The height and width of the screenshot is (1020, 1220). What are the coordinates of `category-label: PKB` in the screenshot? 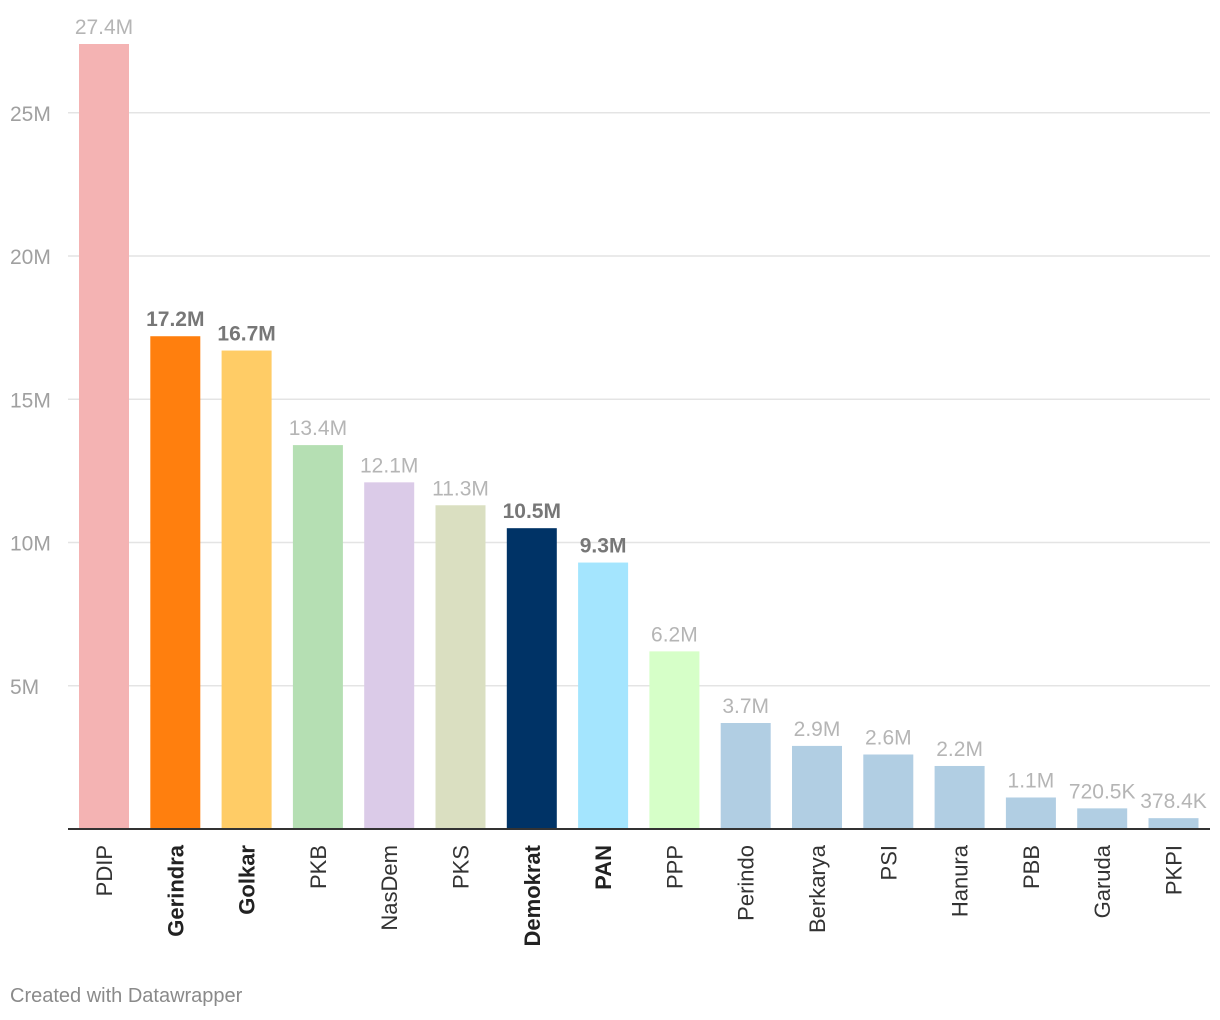 It's located at (318, 867).